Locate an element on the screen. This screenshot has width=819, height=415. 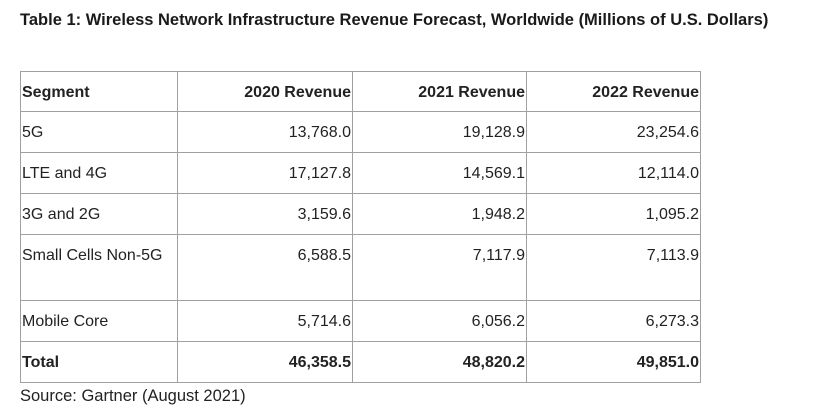
column-header-2020-revenue: 2020 Revenue is located at coordinates (265, 91).